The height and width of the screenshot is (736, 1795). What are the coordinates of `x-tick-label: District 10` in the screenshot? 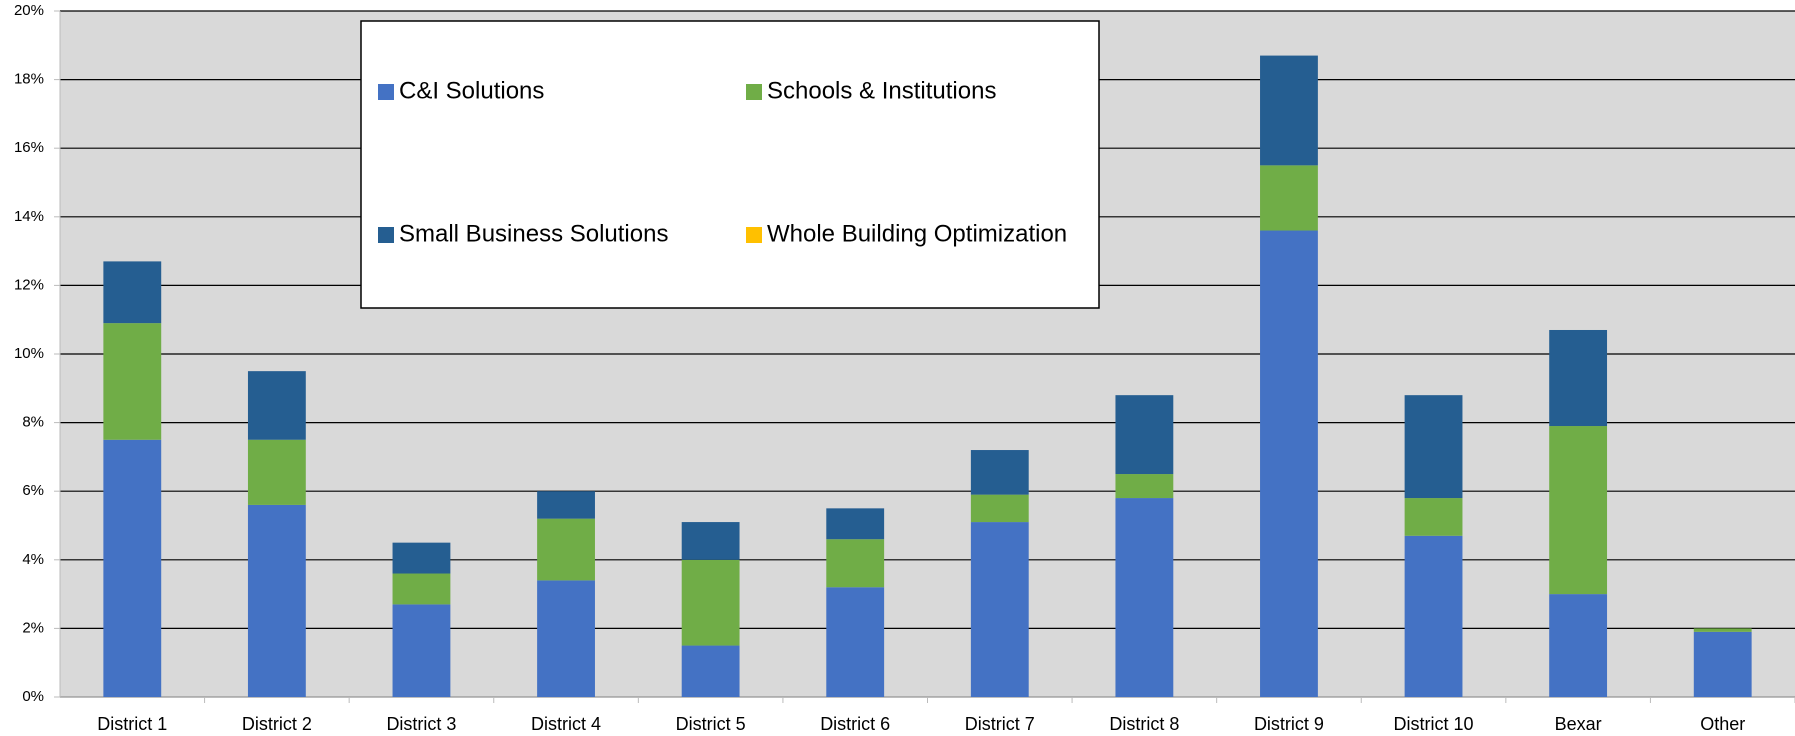 It's located at (1434, 724).